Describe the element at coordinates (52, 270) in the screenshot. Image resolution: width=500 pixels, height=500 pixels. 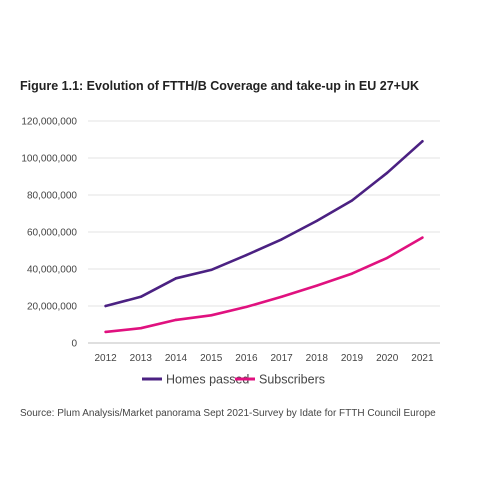
I see `y-tick-label: 40,000,000` at that location.